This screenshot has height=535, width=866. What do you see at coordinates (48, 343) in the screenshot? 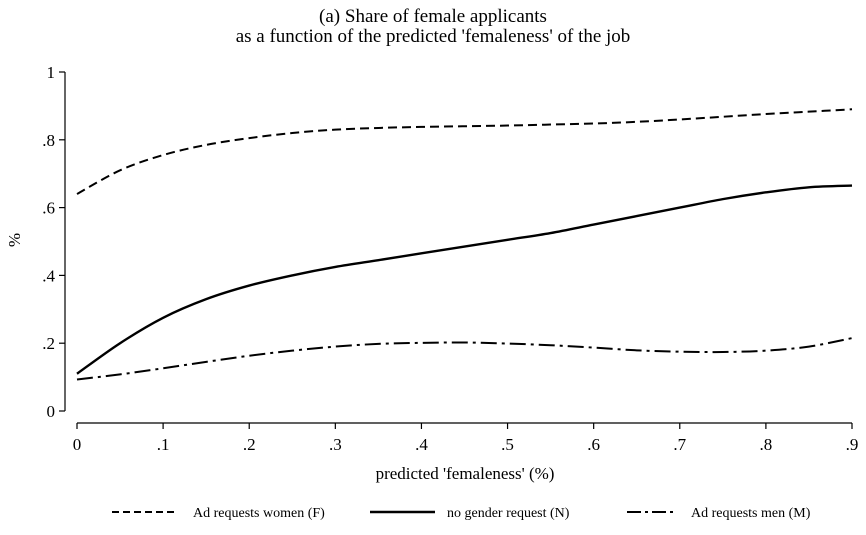
I see `y-tick-label: .2` at bounding box center [48, 343].